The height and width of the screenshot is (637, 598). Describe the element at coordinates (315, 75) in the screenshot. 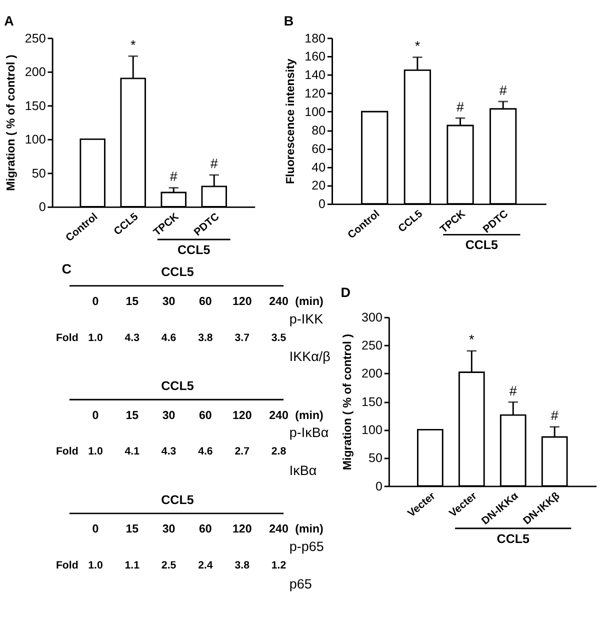

I see `y-tick-label: 140` at that location.